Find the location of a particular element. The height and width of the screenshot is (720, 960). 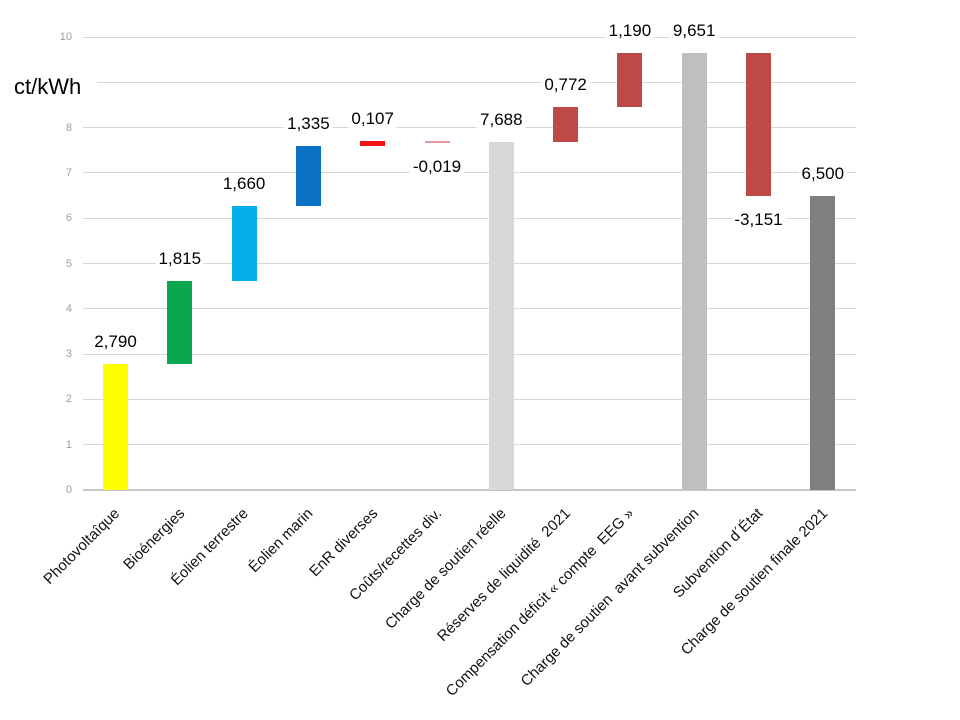

y-tick-label-7: 7 is located at coordinates (68, 172).